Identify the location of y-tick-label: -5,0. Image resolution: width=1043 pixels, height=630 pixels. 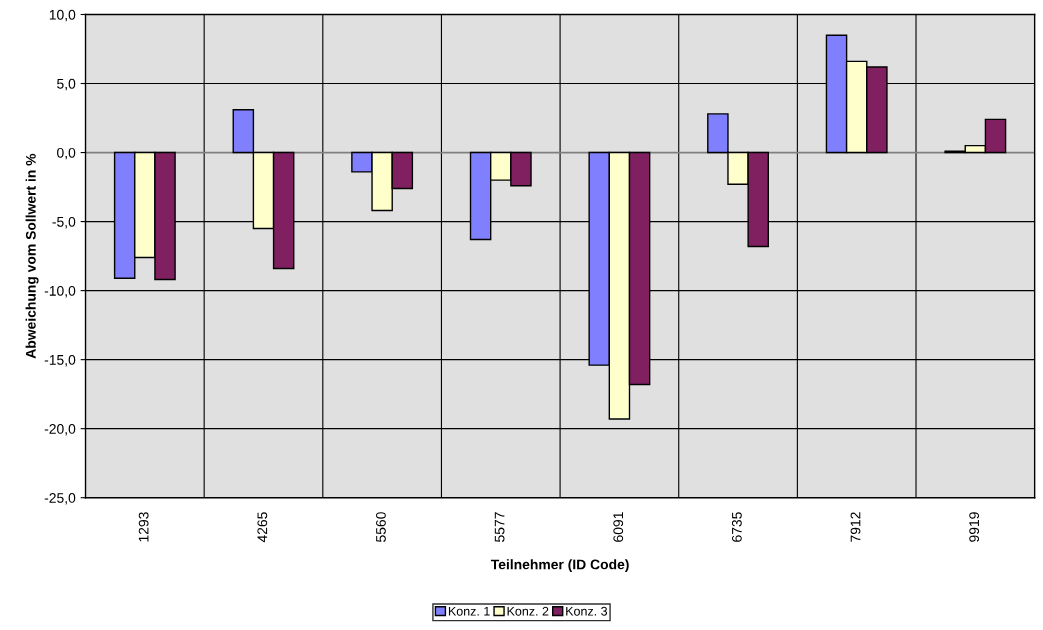
(64, 222).